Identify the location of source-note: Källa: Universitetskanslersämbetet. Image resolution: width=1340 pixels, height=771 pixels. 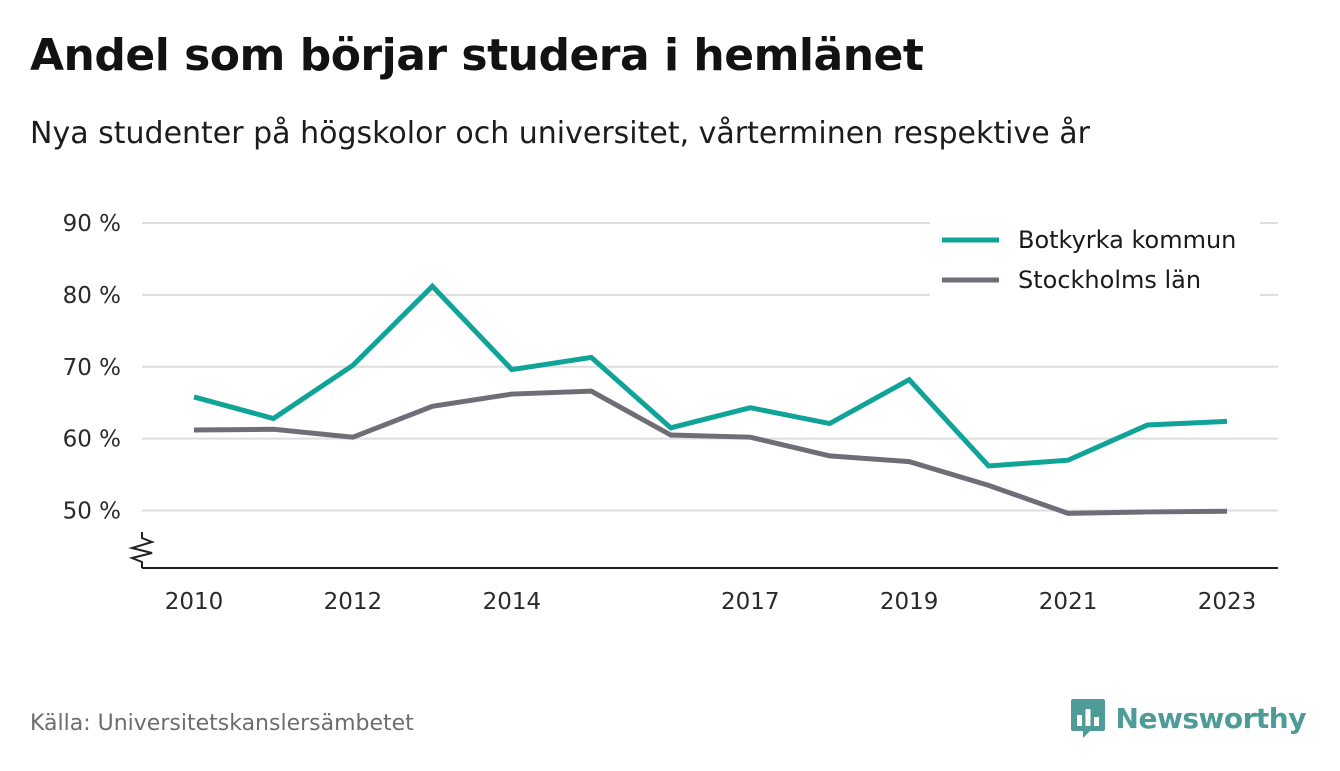
(222, 723).